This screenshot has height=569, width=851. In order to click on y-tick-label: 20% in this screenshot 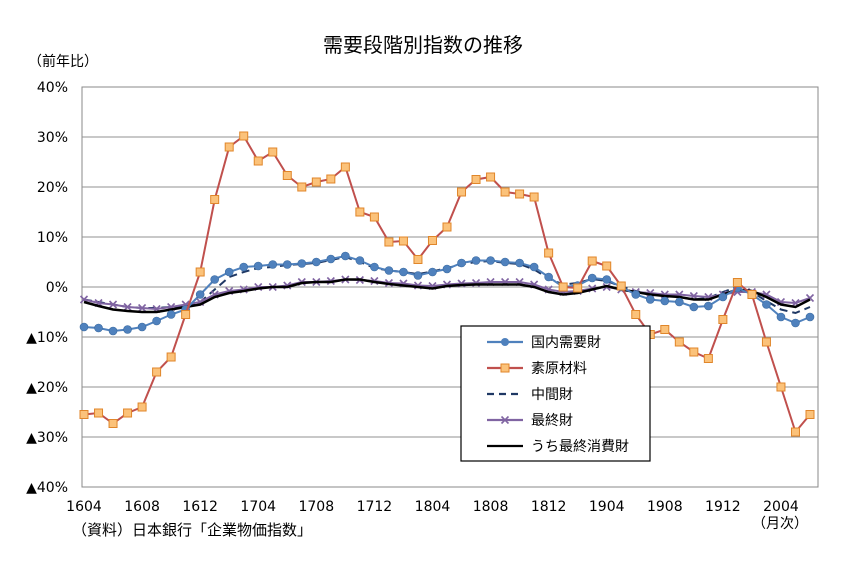, I will do `click(52, 188)`.